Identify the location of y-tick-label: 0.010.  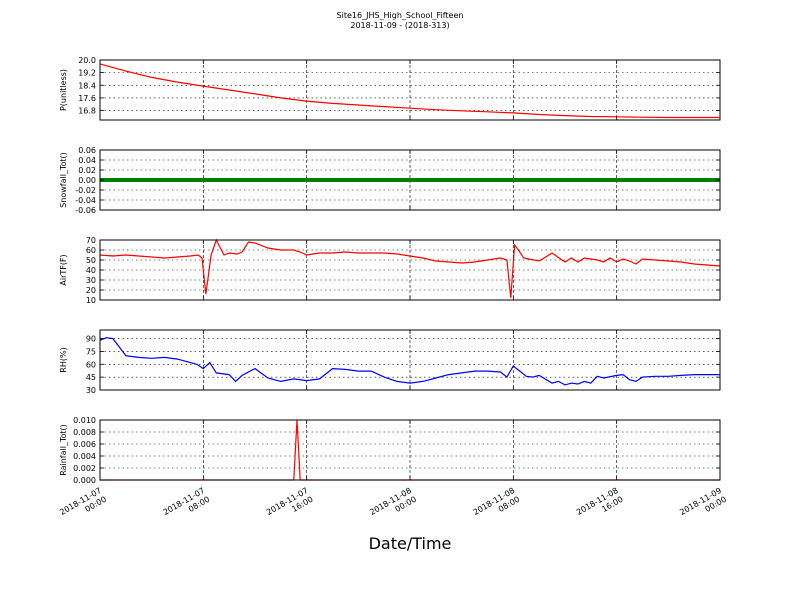
(84, 420).